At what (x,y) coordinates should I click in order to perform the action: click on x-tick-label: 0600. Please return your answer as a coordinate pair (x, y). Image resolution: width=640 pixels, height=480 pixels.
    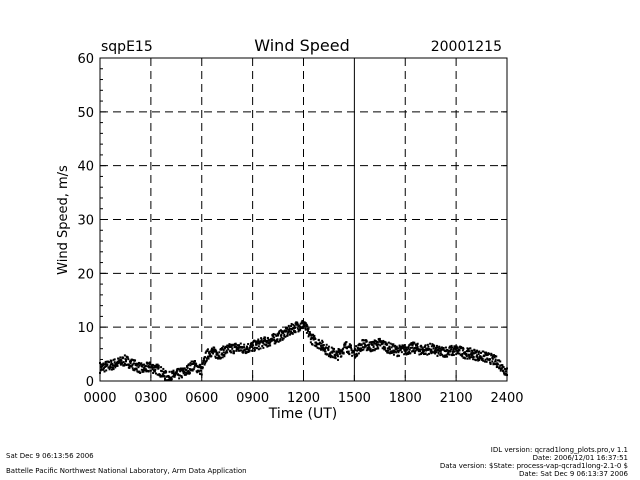
    Looking at the image, I should click on (201, 398).